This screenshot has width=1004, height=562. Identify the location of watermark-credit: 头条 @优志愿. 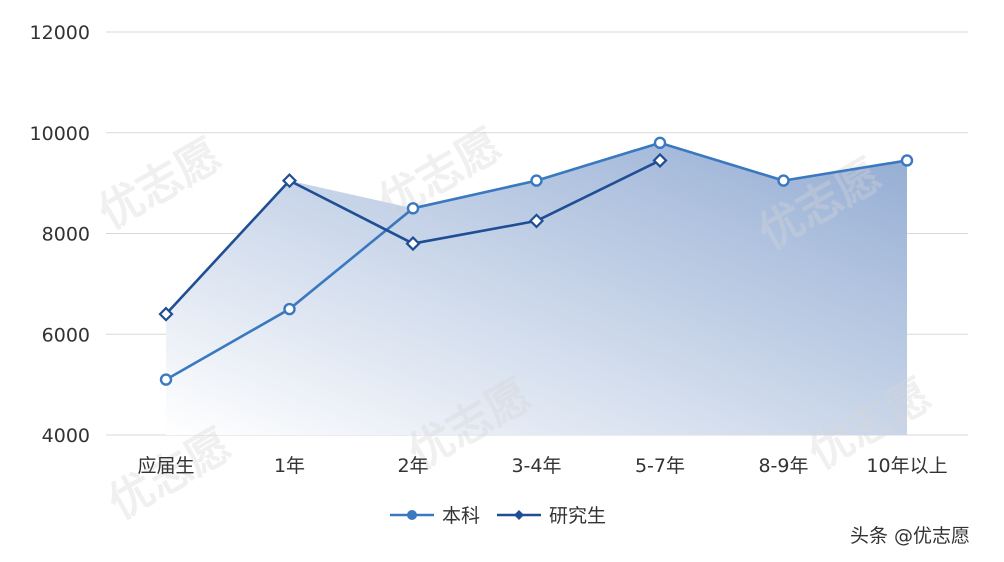
(909, 536).